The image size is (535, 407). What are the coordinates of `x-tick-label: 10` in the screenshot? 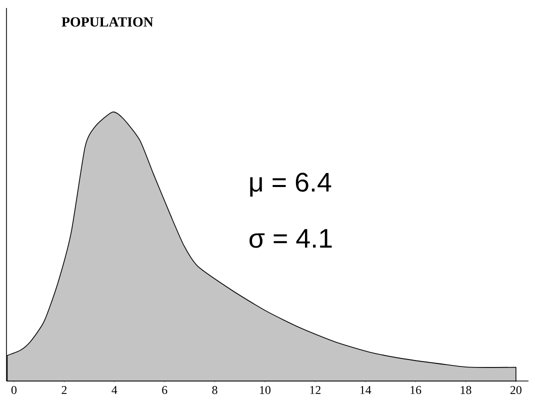 It's located at (265, 390).